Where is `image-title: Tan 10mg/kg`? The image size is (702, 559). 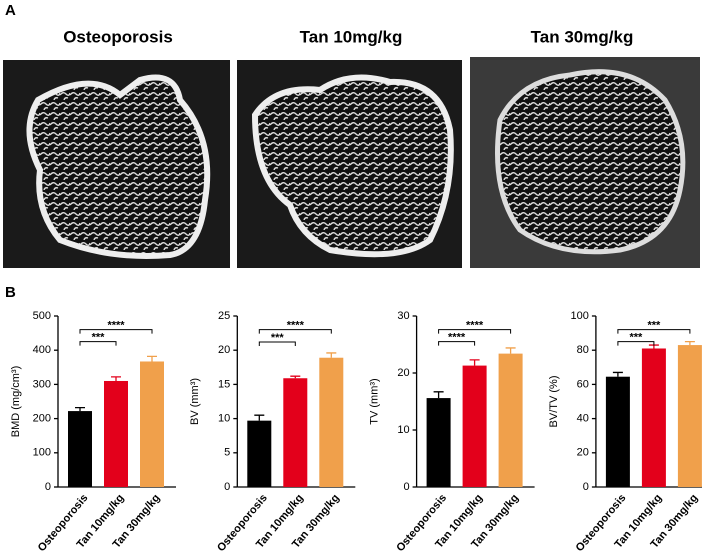
image-title: Tan 10mg/kg is located at coordinates (351, 36).